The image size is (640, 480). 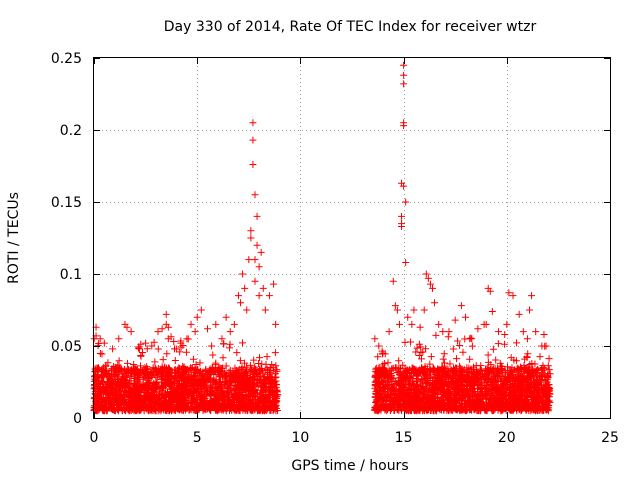 What do you see at coordinates (610, 438) in the screenshot?
I see `x-tick-label: 25` at bounding box center [610, 438].